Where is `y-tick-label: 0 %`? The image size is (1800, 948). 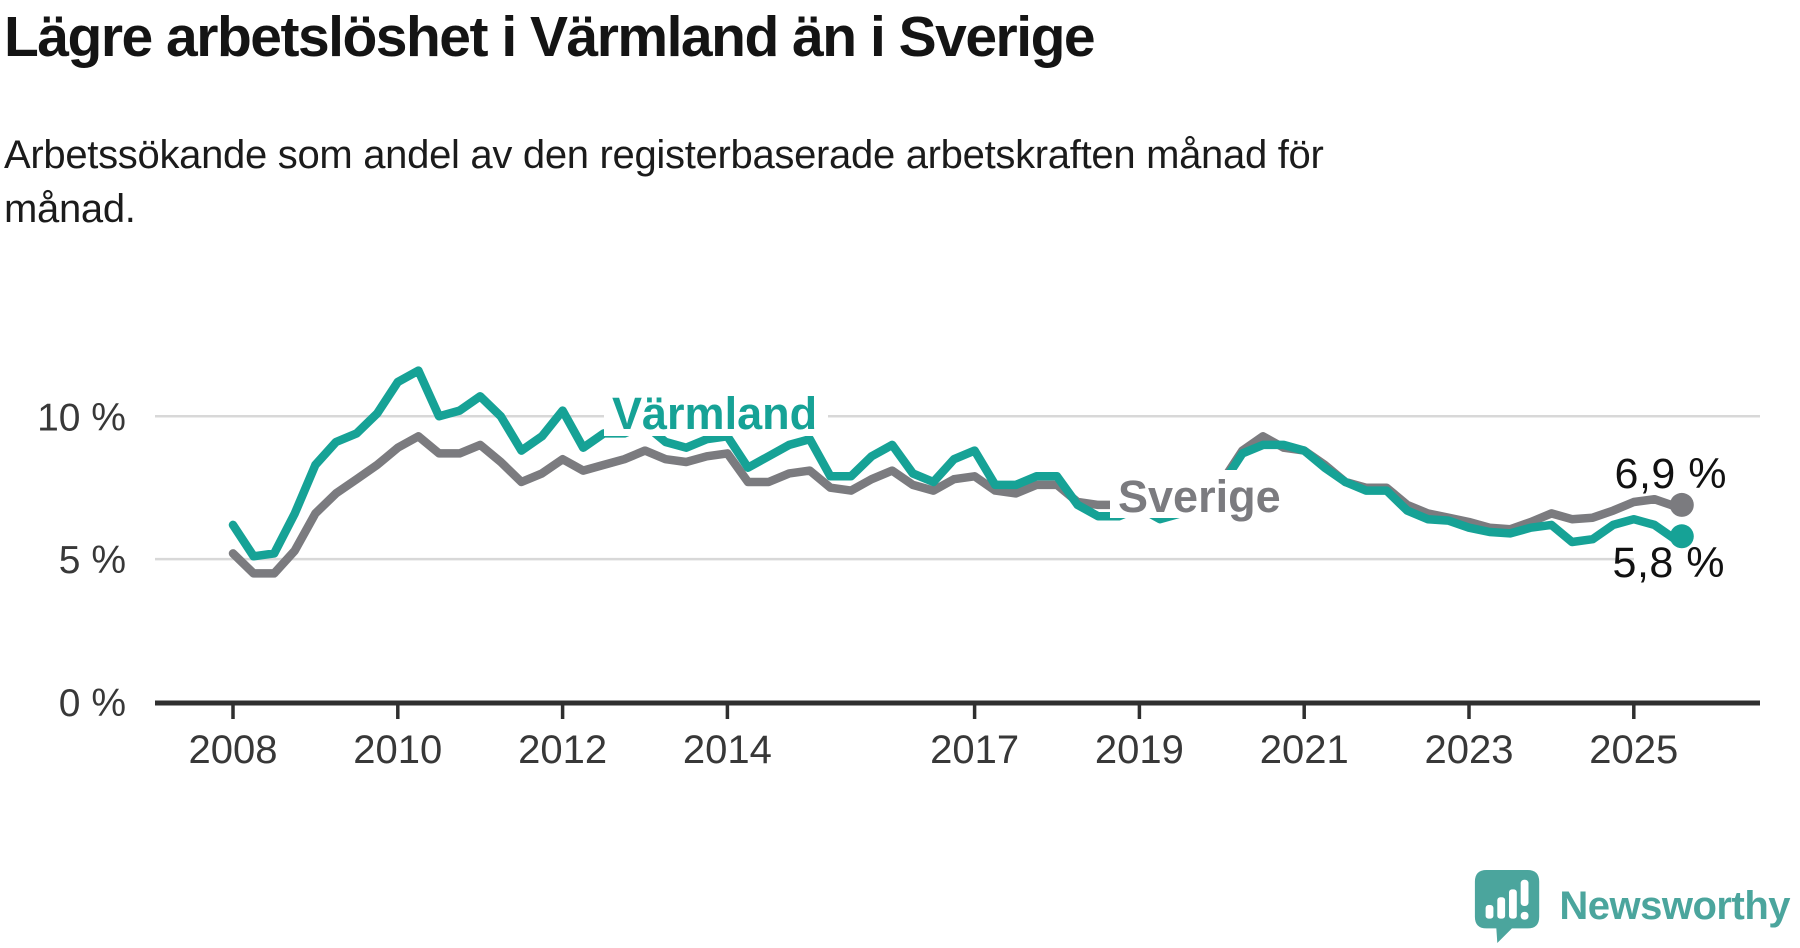 y-tick-label: 0 % is located at coordinates (92, 703).